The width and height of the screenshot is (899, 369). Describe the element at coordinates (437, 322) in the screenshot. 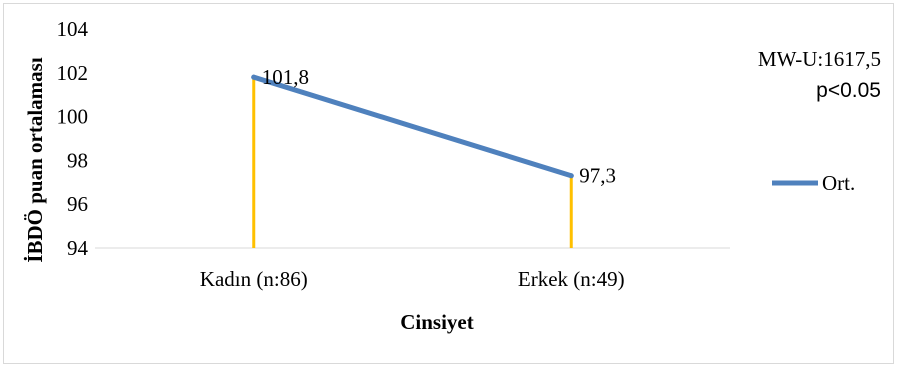

I see `x-axis-label: Cinsiyet` at that location.